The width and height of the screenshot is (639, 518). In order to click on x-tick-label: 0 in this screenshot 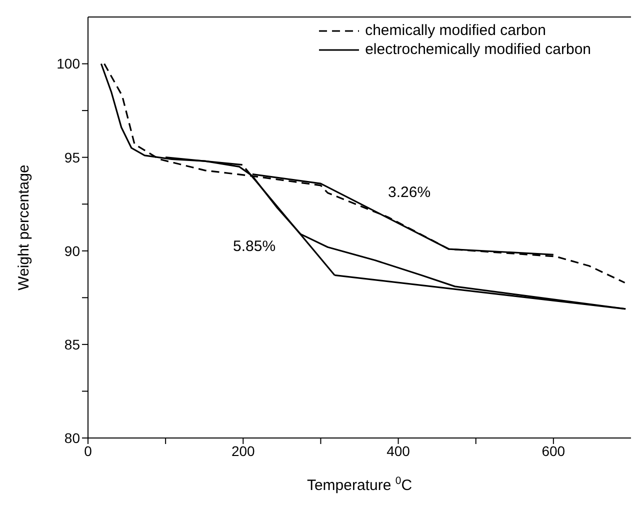, I will do `click(88, 450)`.